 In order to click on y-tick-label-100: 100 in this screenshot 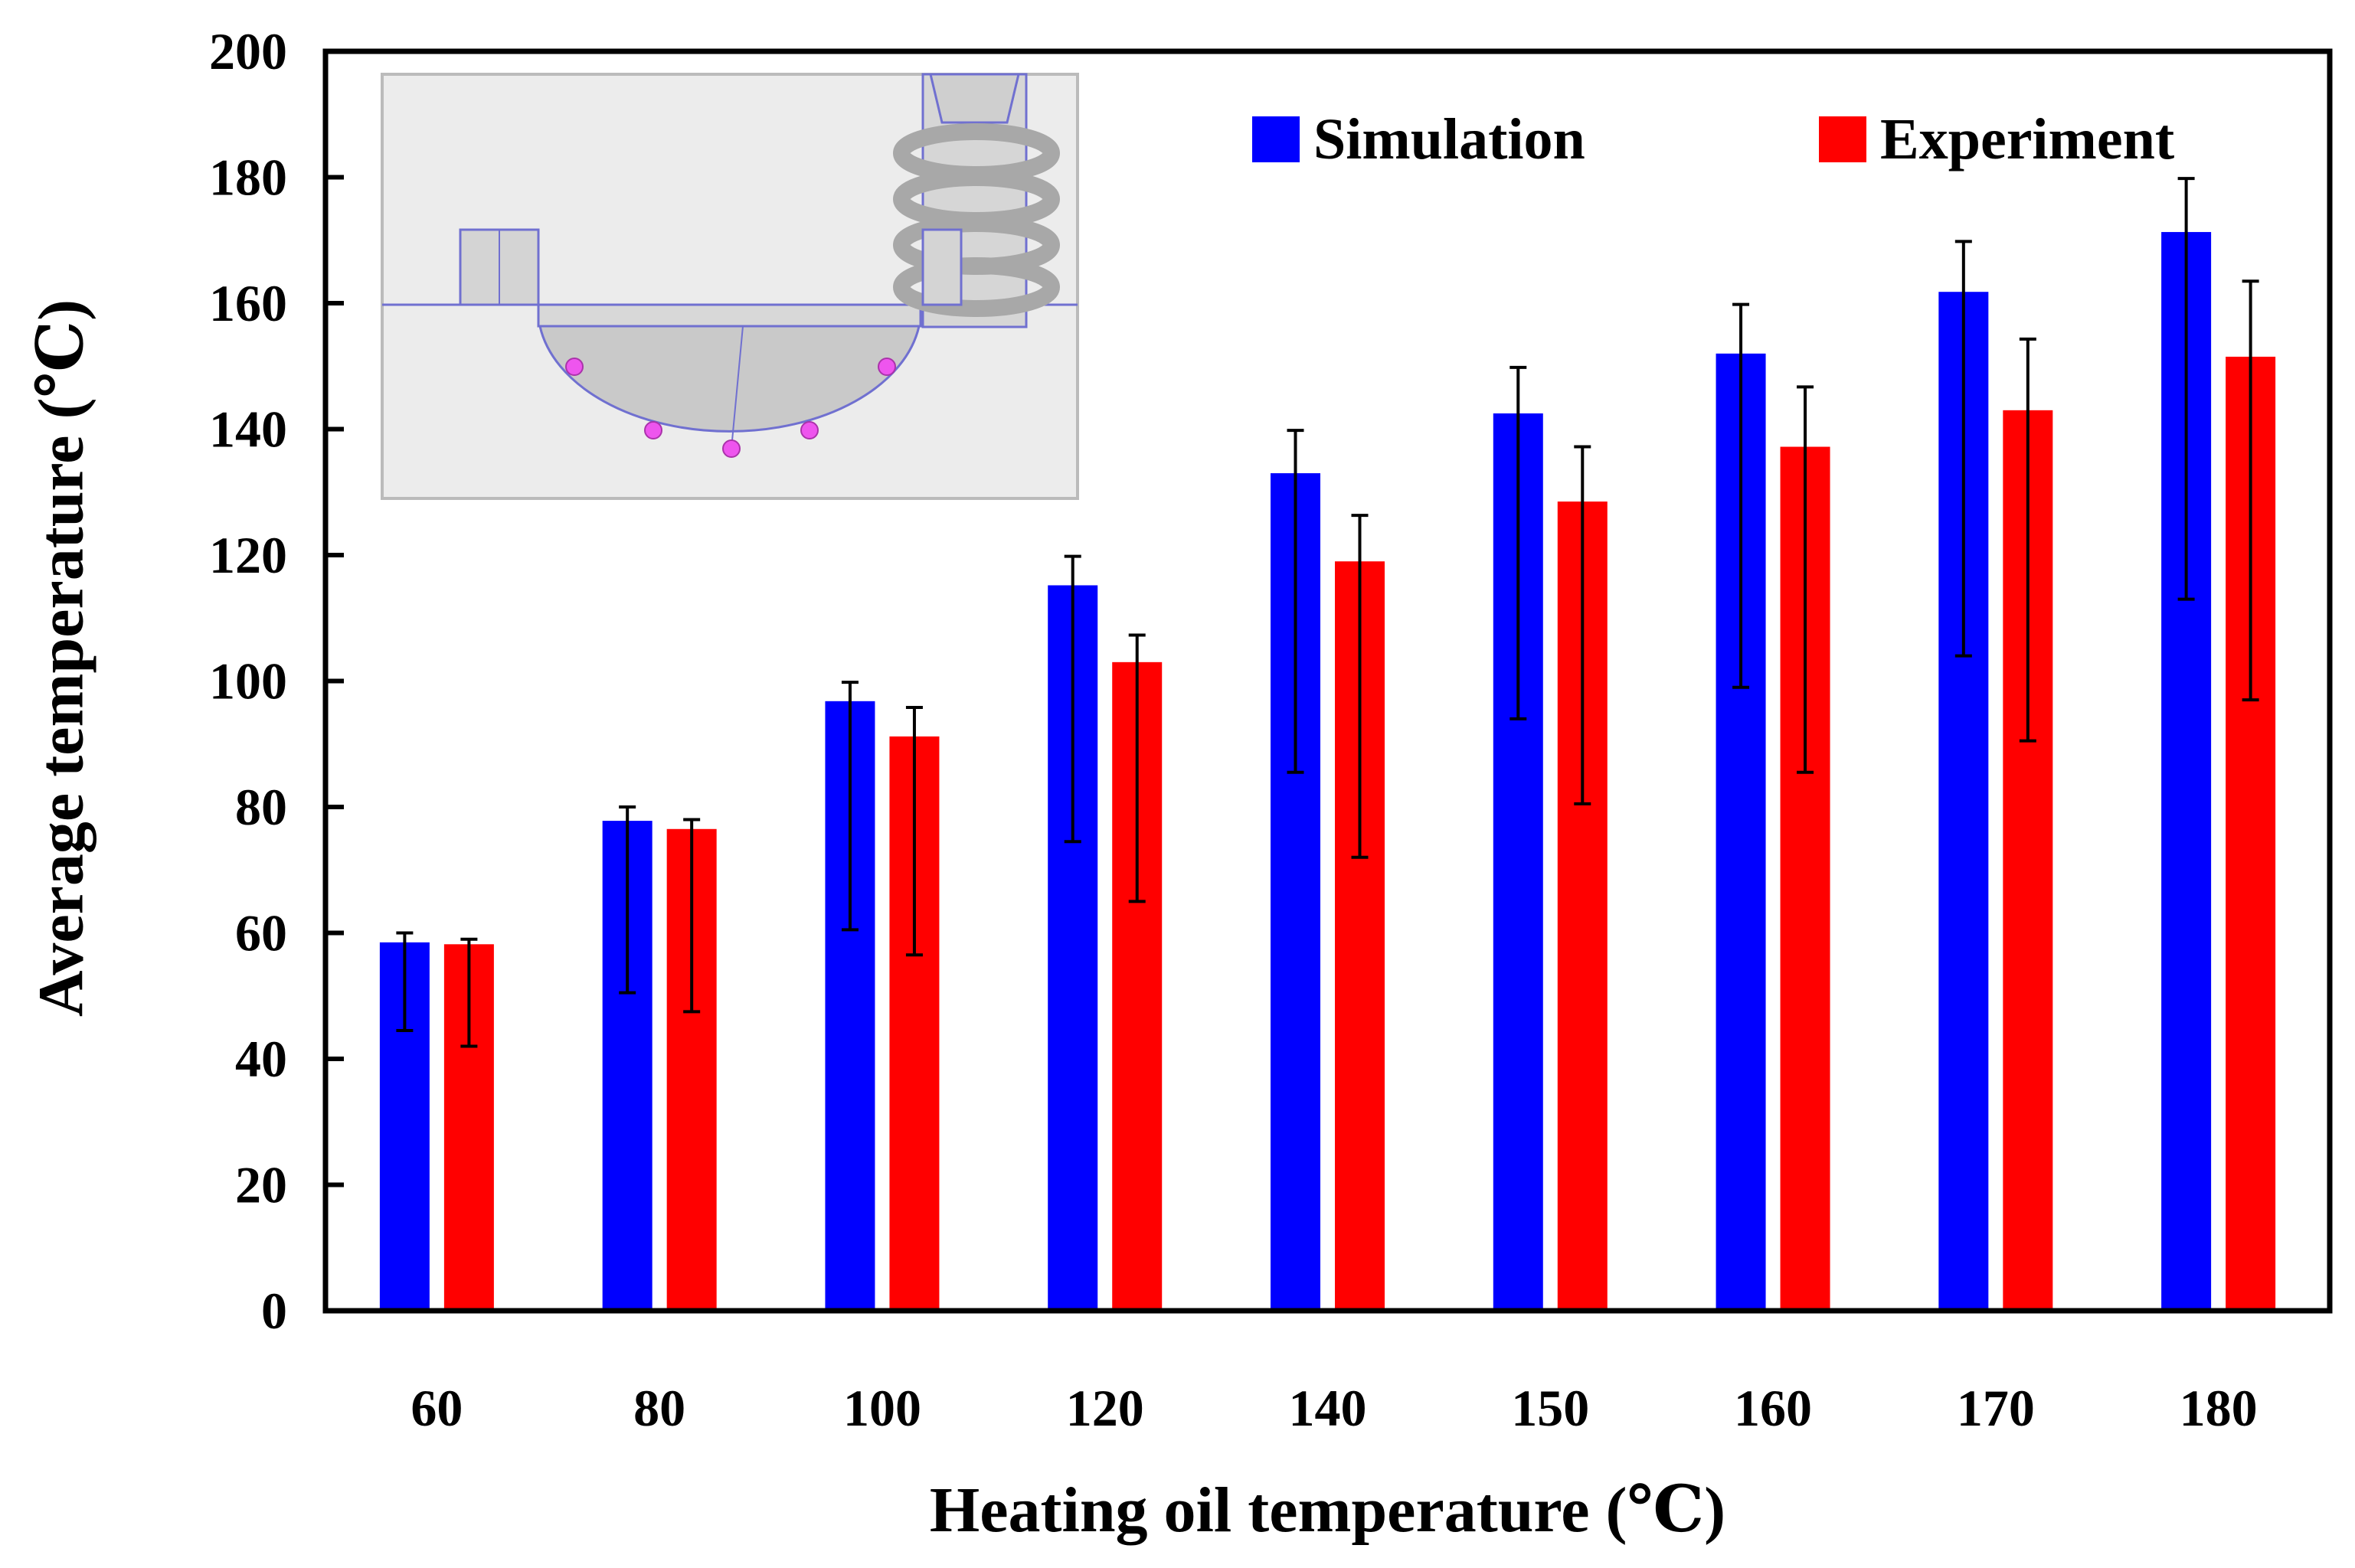, I will do `click(248, 681)`.